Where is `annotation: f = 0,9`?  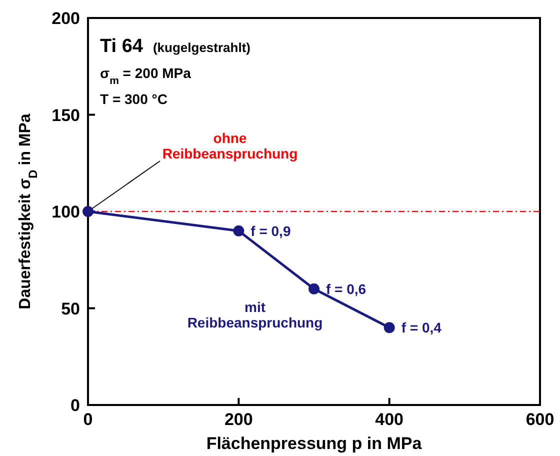 annotation: f = 0,9 is located at coordinates (270, 230).